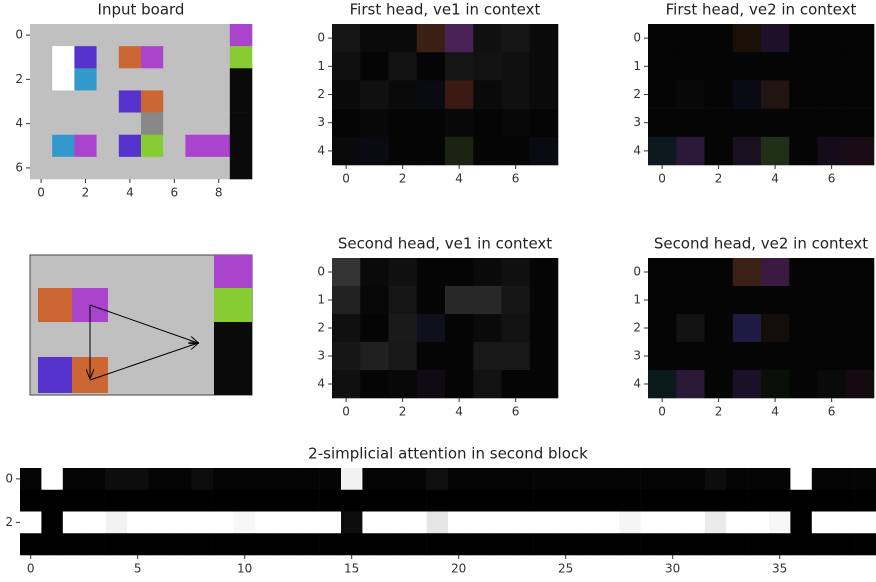 The height and width of the screenshot is (582, 876). I want to click on chart-title: 2-simplicial attention in second block, so click(448, 454).